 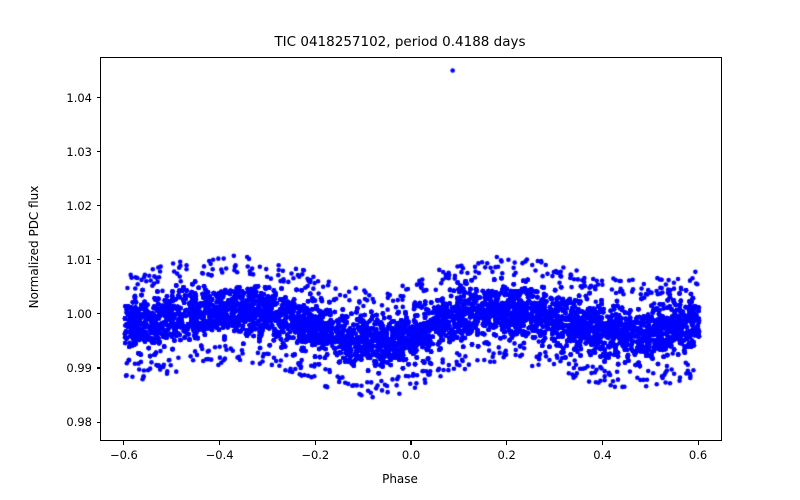 I want to click on y-tick-label: 0.98, so click(x=79, y=422).